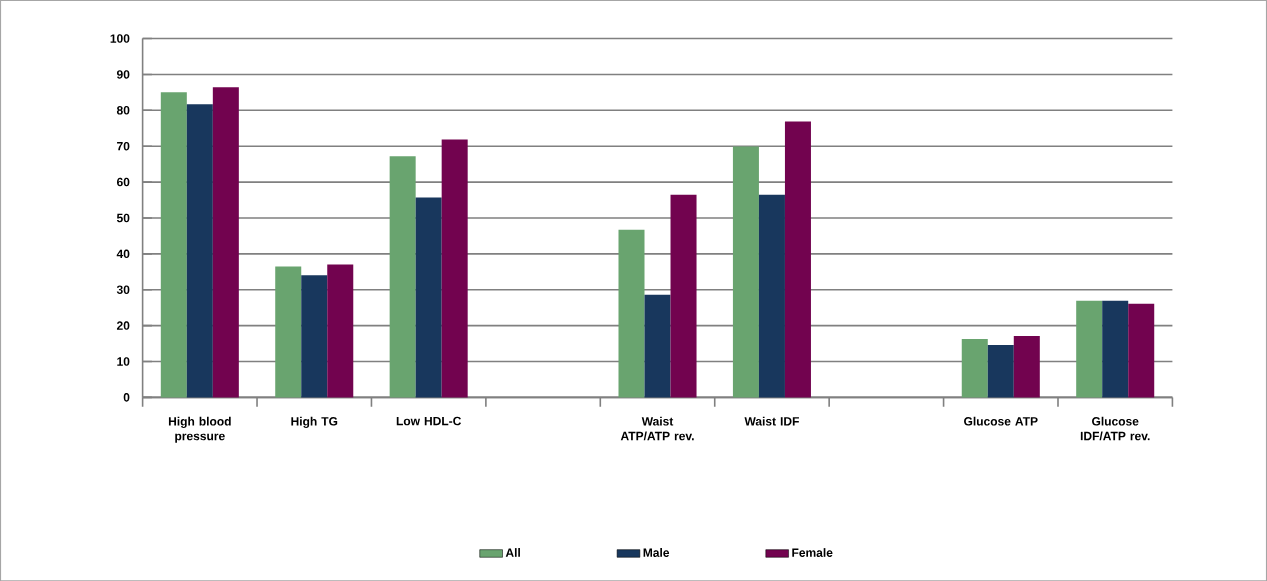  What do you see at coordinates (123, 74) in the screenshot?
I see `y-tick-label: 90` at bounding box center [123, 74].